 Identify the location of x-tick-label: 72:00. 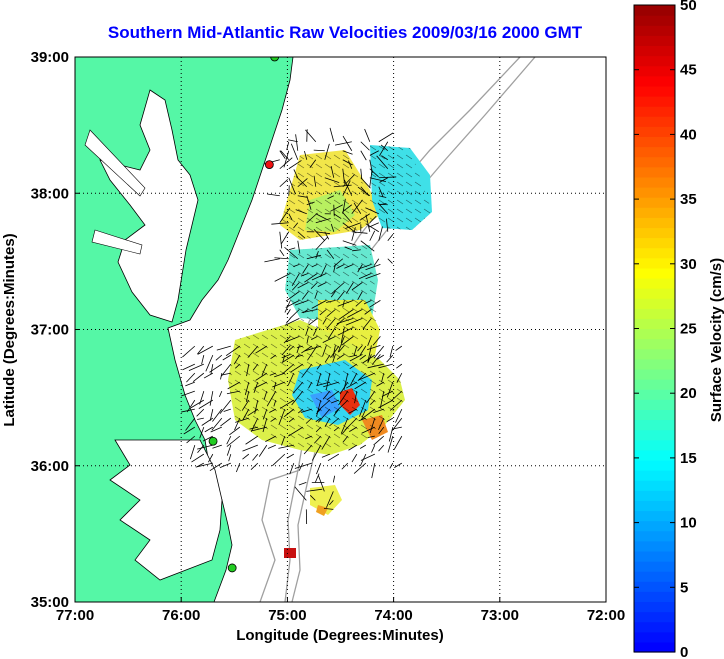
(606, 615).